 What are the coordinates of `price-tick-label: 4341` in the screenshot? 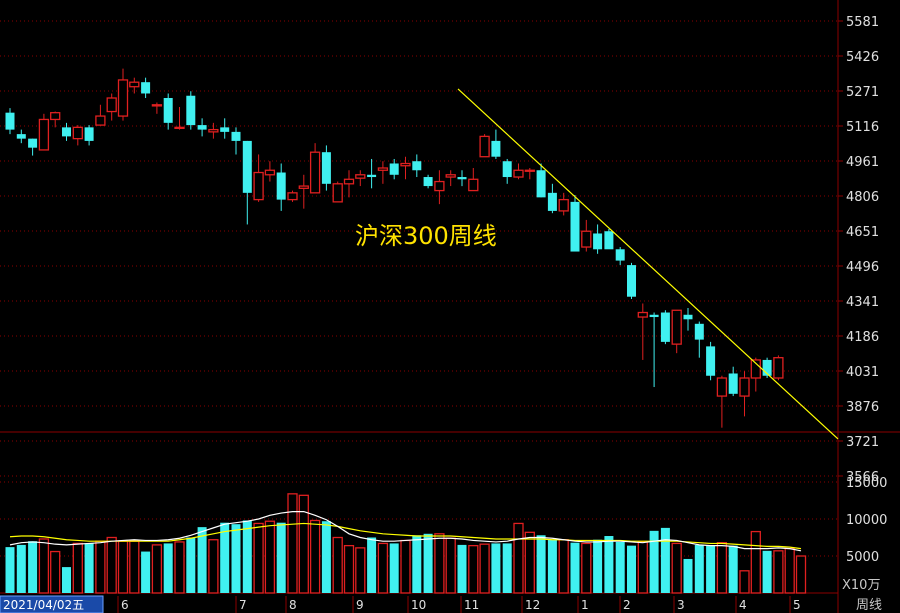 It's located at (862, 302).